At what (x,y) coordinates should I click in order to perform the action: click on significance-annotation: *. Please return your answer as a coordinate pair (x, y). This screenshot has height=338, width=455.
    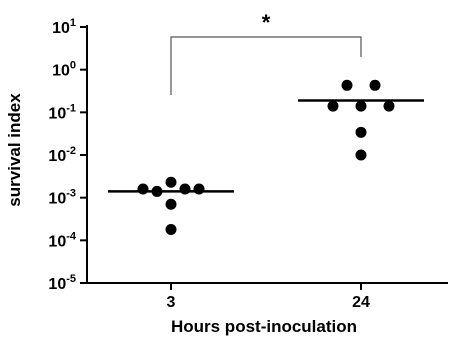
    Looking at the image, I should click on (266, 52).